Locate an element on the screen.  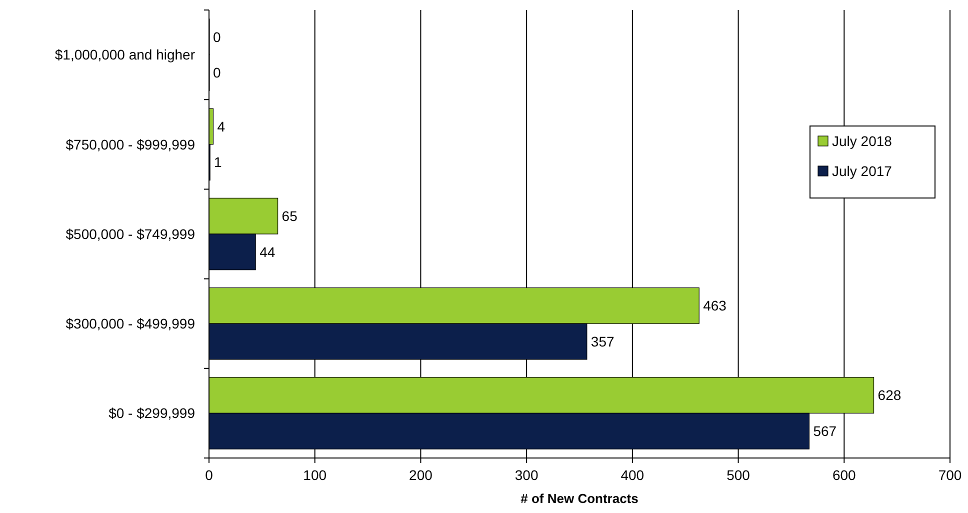
x-tick-label: 300 is located at coordinates (526, 475).